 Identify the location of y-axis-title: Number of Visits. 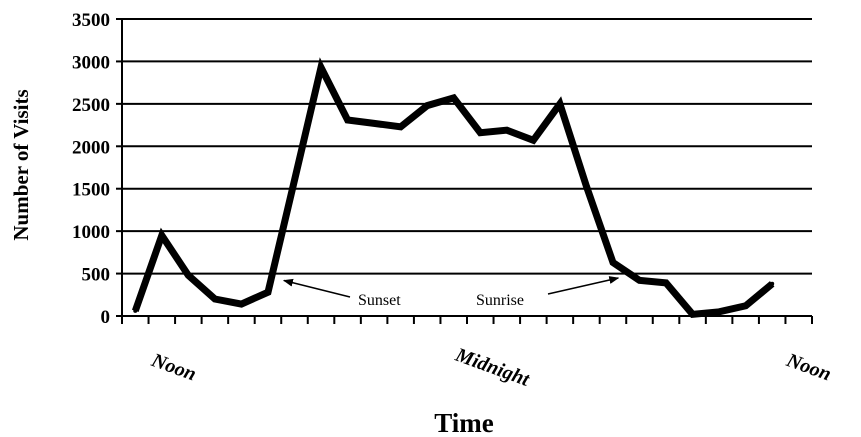
(21, 164).